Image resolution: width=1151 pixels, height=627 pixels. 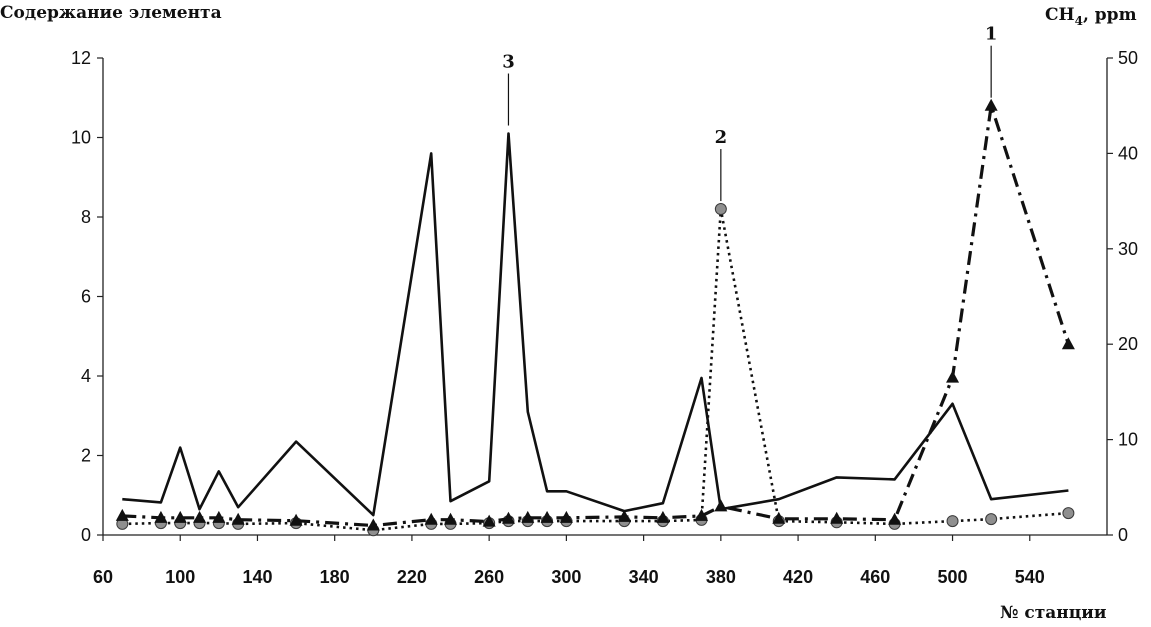 I want to click on y-left-tick-label: 10, so click(x=81, y=138).